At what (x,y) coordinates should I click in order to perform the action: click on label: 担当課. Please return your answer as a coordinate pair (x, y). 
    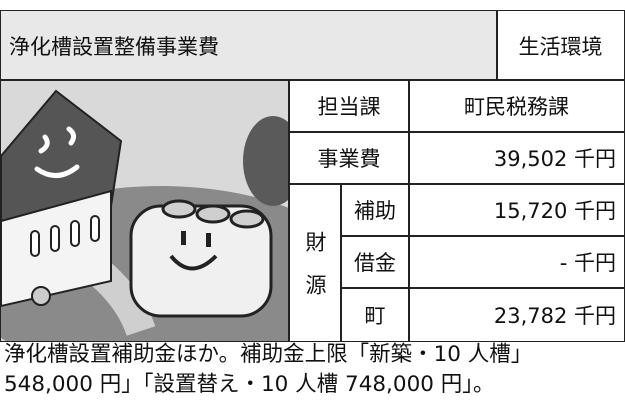
    Looking at the image, I should click on (349, 107).